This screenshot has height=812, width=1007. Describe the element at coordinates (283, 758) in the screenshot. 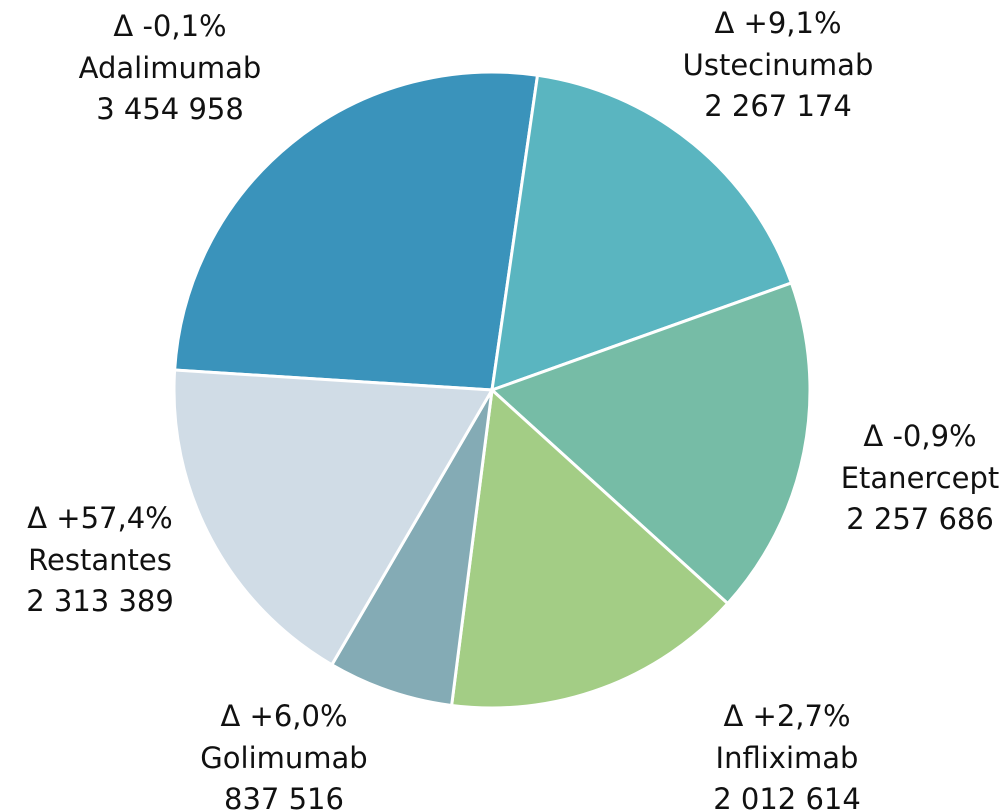

I see `category-label: Golimumab` at that location.